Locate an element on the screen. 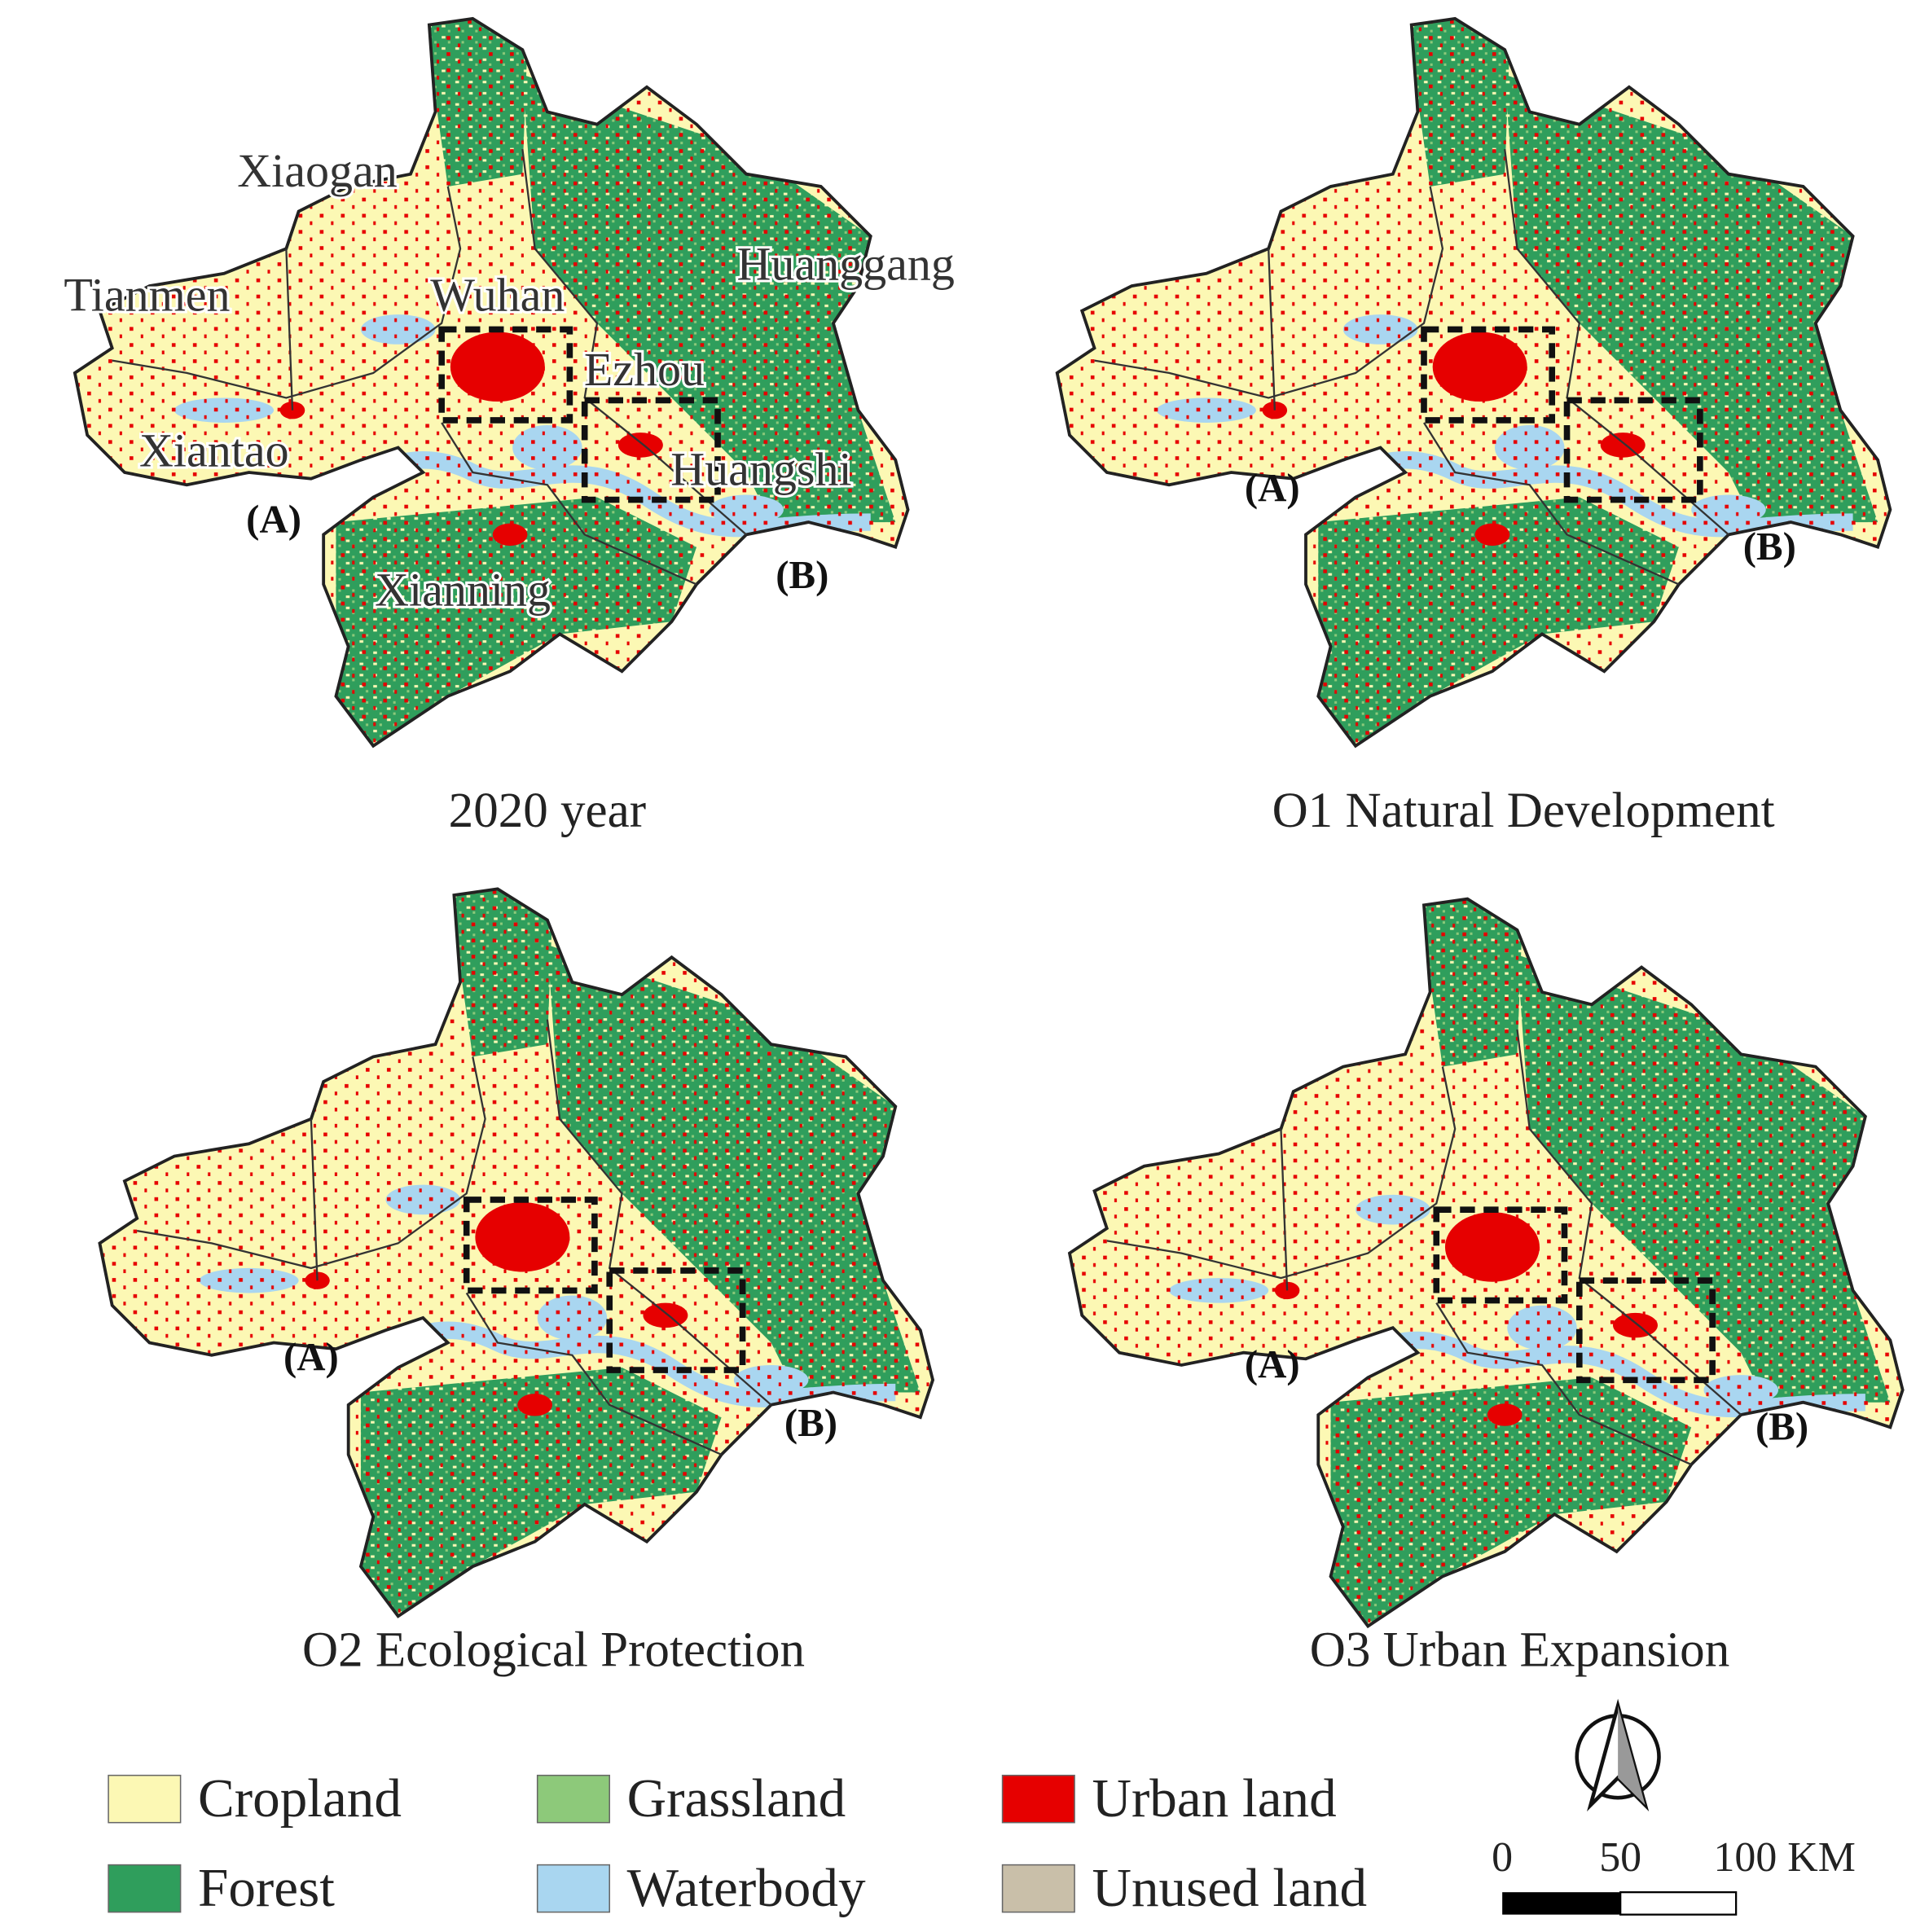 Image resolution: width=1929 pixels, height=1932 pixels. panel-title: 2020 year is located at coordinates (547, 811).